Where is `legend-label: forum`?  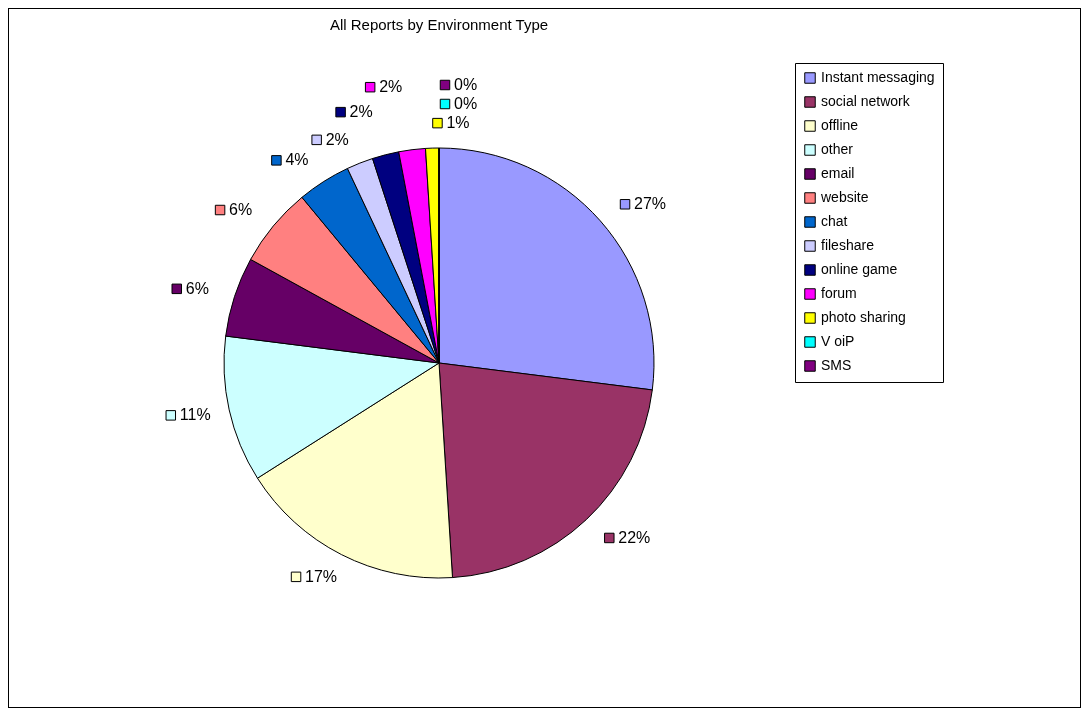
legend-label: forum is located at coordinates (839, 293).